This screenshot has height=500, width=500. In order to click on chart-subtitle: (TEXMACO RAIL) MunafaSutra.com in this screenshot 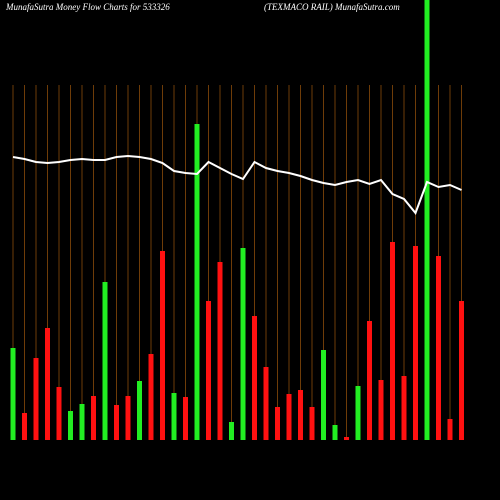, I will do `click(332, 7)`.